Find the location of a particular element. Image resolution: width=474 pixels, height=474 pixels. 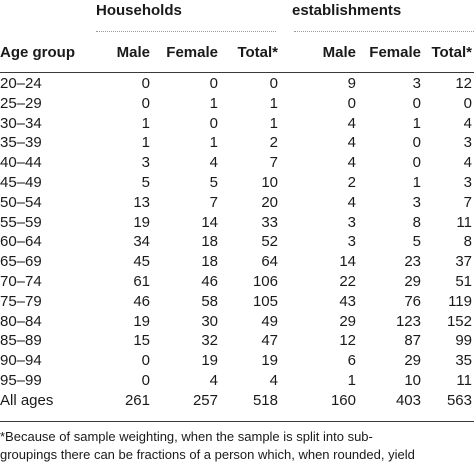

table-row: 40–44 3 4 7 4 0 4 is located at coordinates (237, 163).